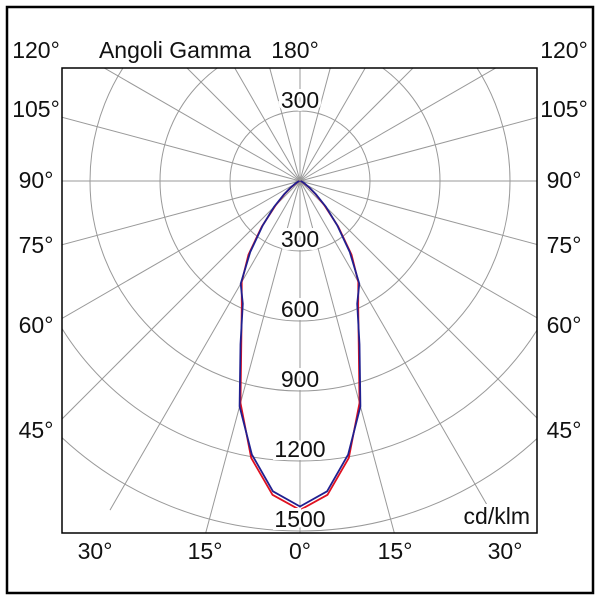 The width and height of the screenshot is (600, 600). What do you see at coordinates (300, 239) in the screenshot?
I see `radial-tick-300: 300` at bounding box center [300, 239].